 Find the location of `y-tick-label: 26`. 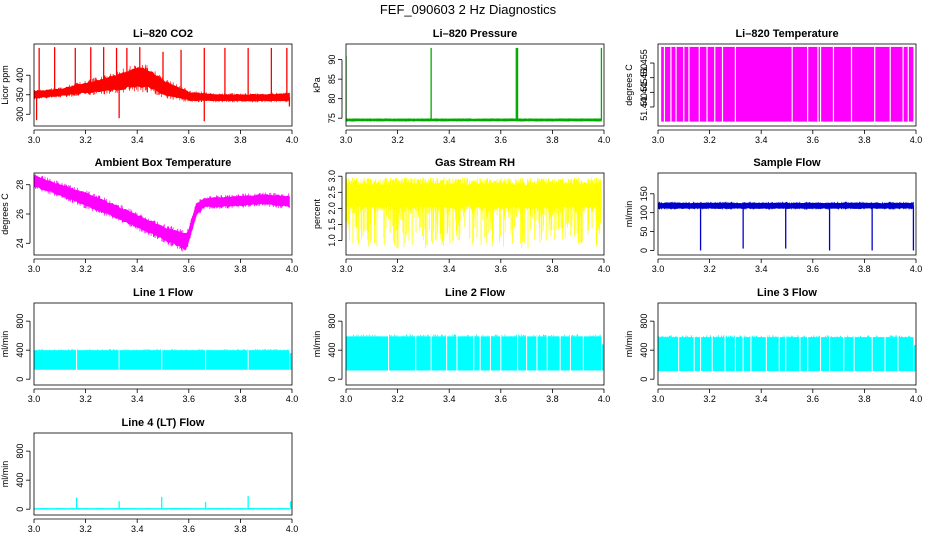

y-tick-label: 26 is located at coordinates (20, 214).